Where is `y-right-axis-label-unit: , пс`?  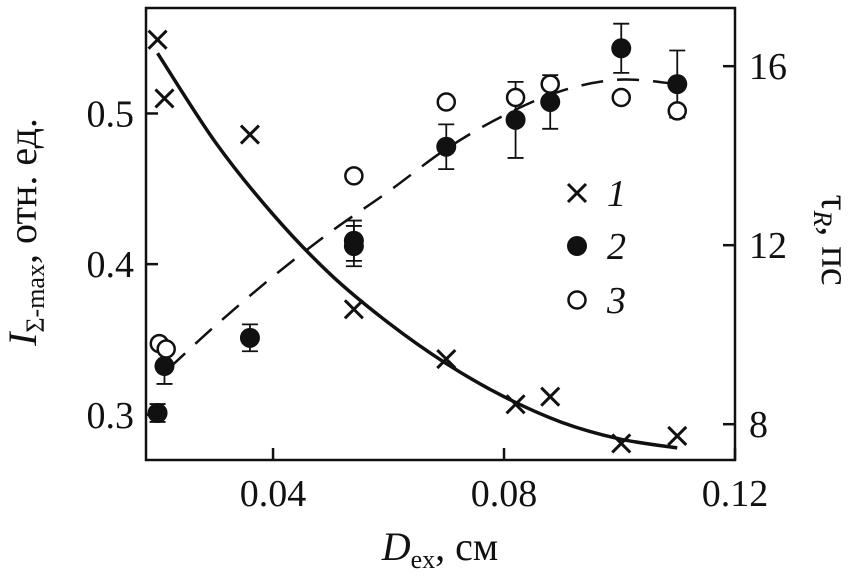
y-right-axis-label-unit: , пс is located at coordinates (835, 255).